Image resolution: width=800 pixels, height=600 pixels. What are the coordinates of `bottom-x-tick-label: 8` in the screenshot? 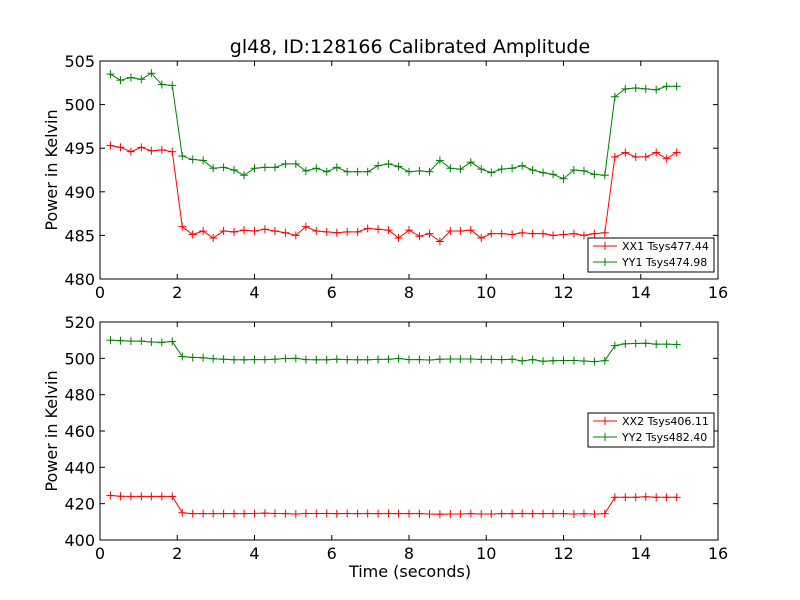 It's located at (409, 553).